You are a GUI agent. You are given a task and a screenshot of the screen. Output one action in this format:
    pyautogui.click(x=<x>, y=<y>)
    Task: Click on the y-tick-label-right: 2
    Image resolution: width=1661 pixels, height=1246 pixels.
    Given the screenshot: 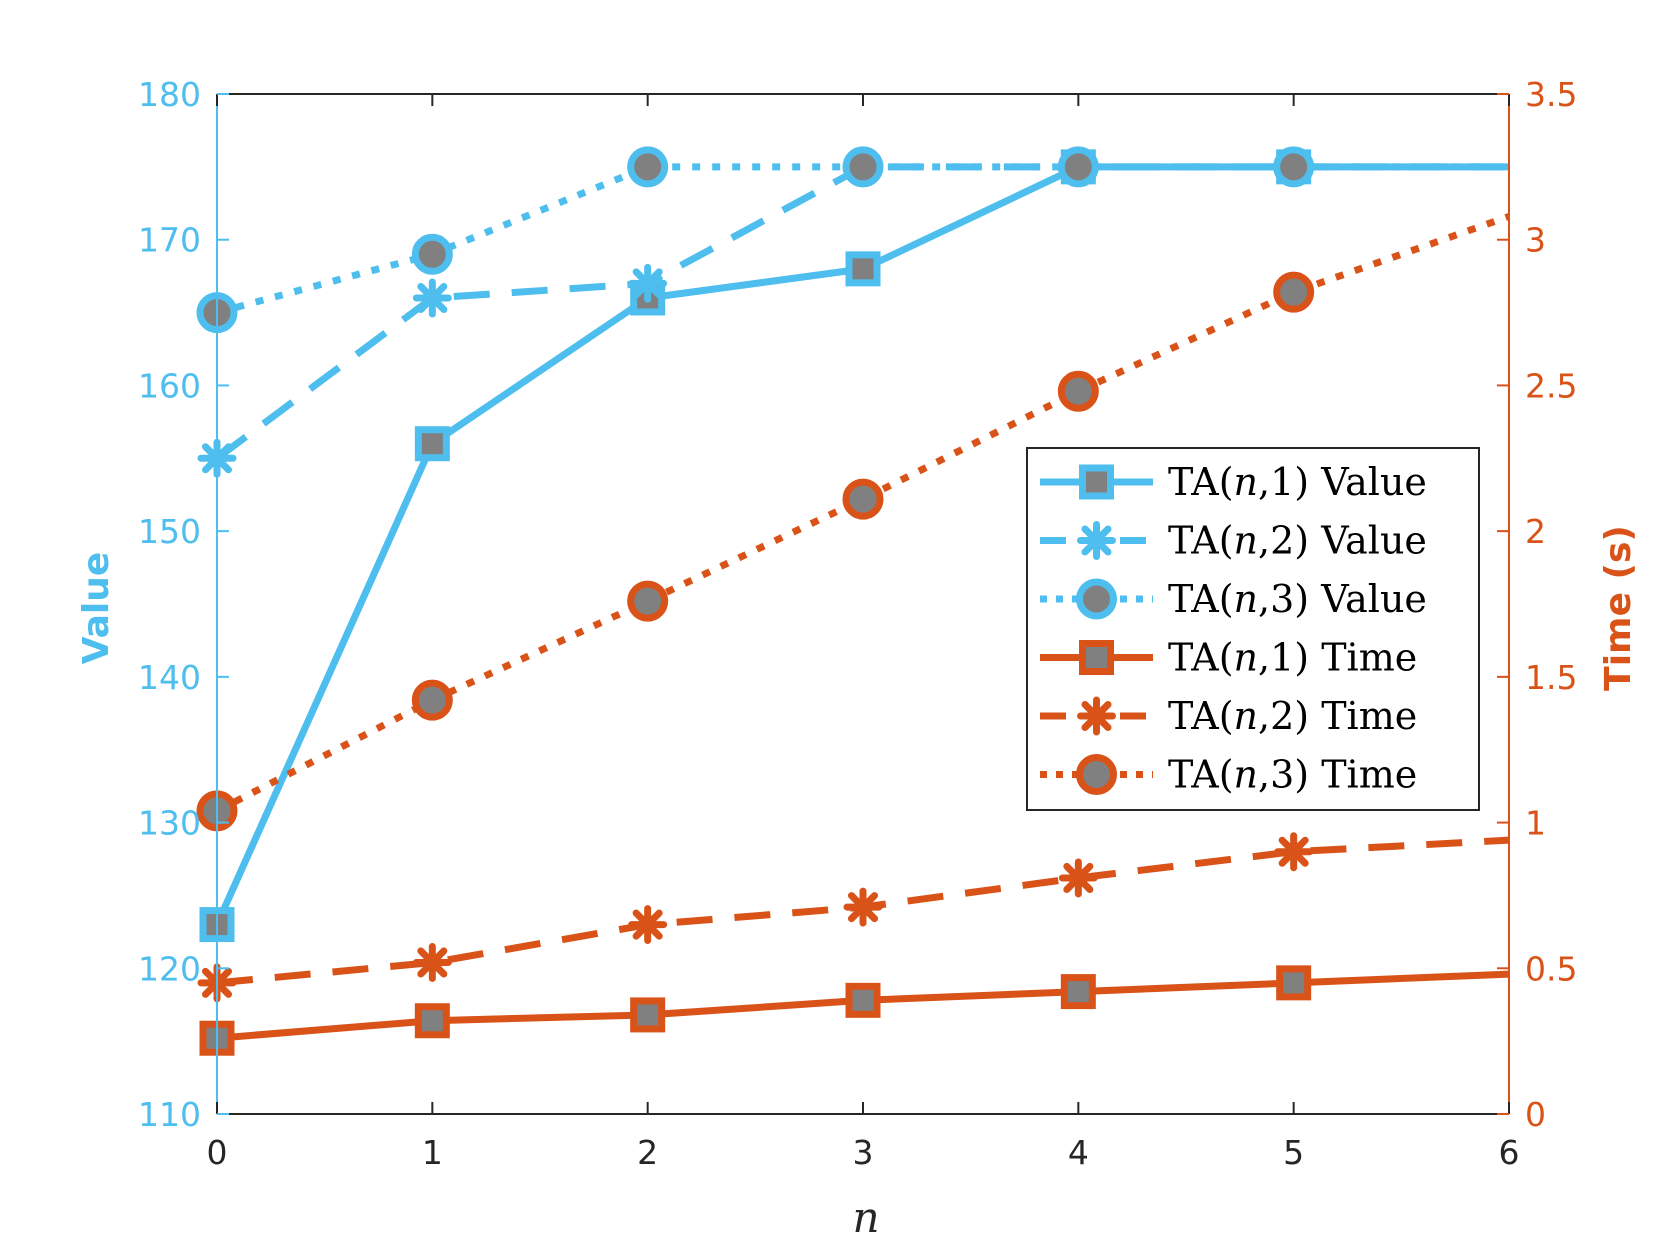 What is the action you would take?
    pyautogui.click(x=1535, y=531)
    